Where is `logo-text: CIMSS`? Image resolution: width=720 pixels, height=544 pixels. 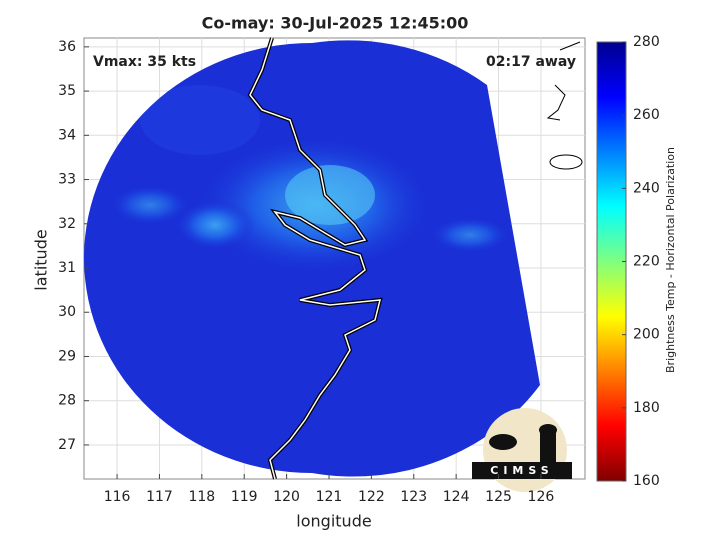
logo-text: CIMSS is located at coordinates (521, 470).